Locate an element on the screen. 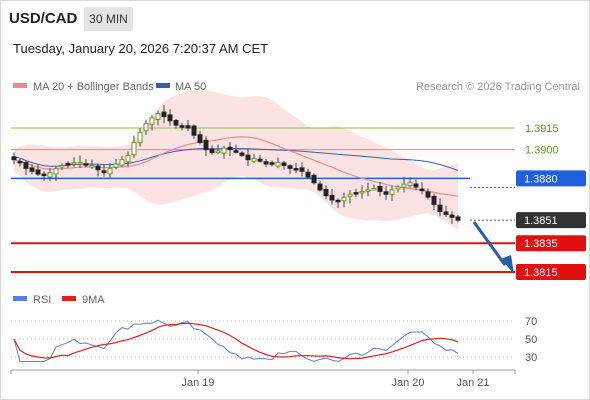 Image resolution: width=590 pixels, height=400 pixels. x-axis-label: Jan 20 is located at coordinates (407, 383).